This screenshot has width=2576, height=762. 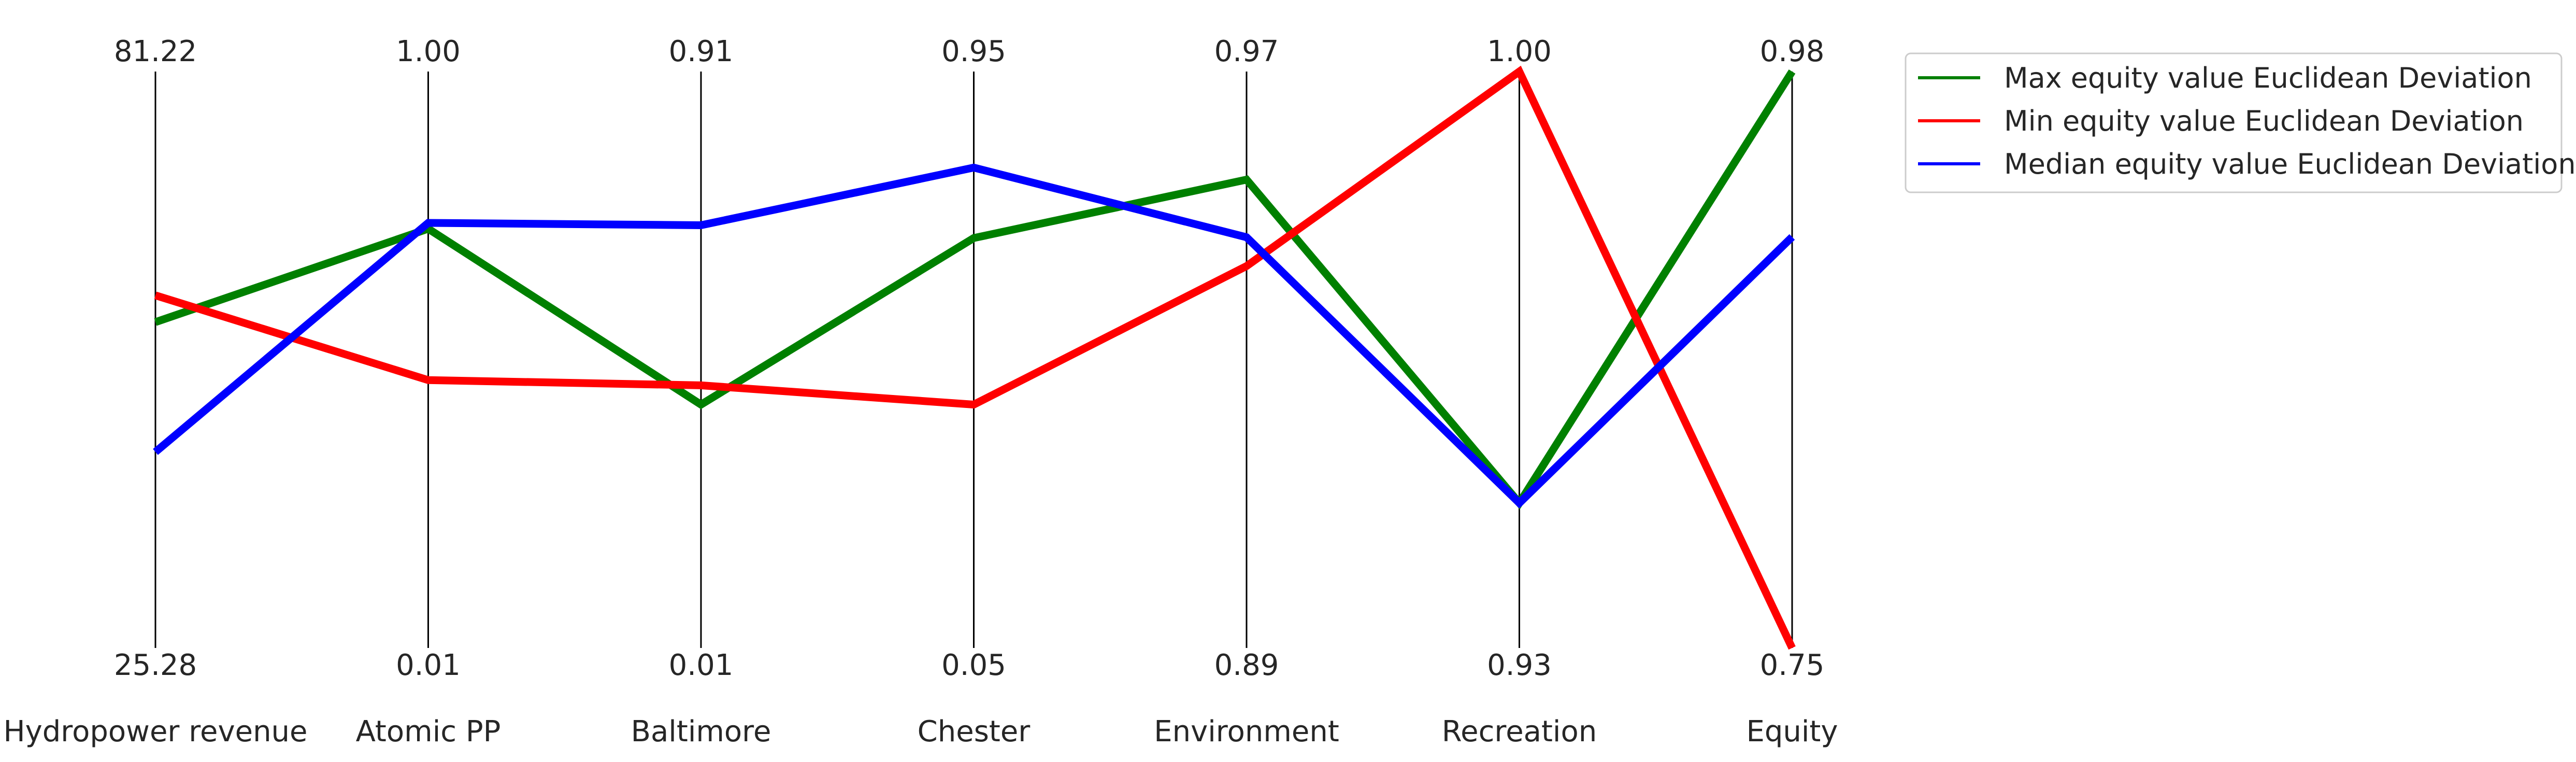 What do you see at coordinates (1792, 51) in the screenshot?
I see `axis-max-tick-label: 0.98` at bounding box center [1792, 51].